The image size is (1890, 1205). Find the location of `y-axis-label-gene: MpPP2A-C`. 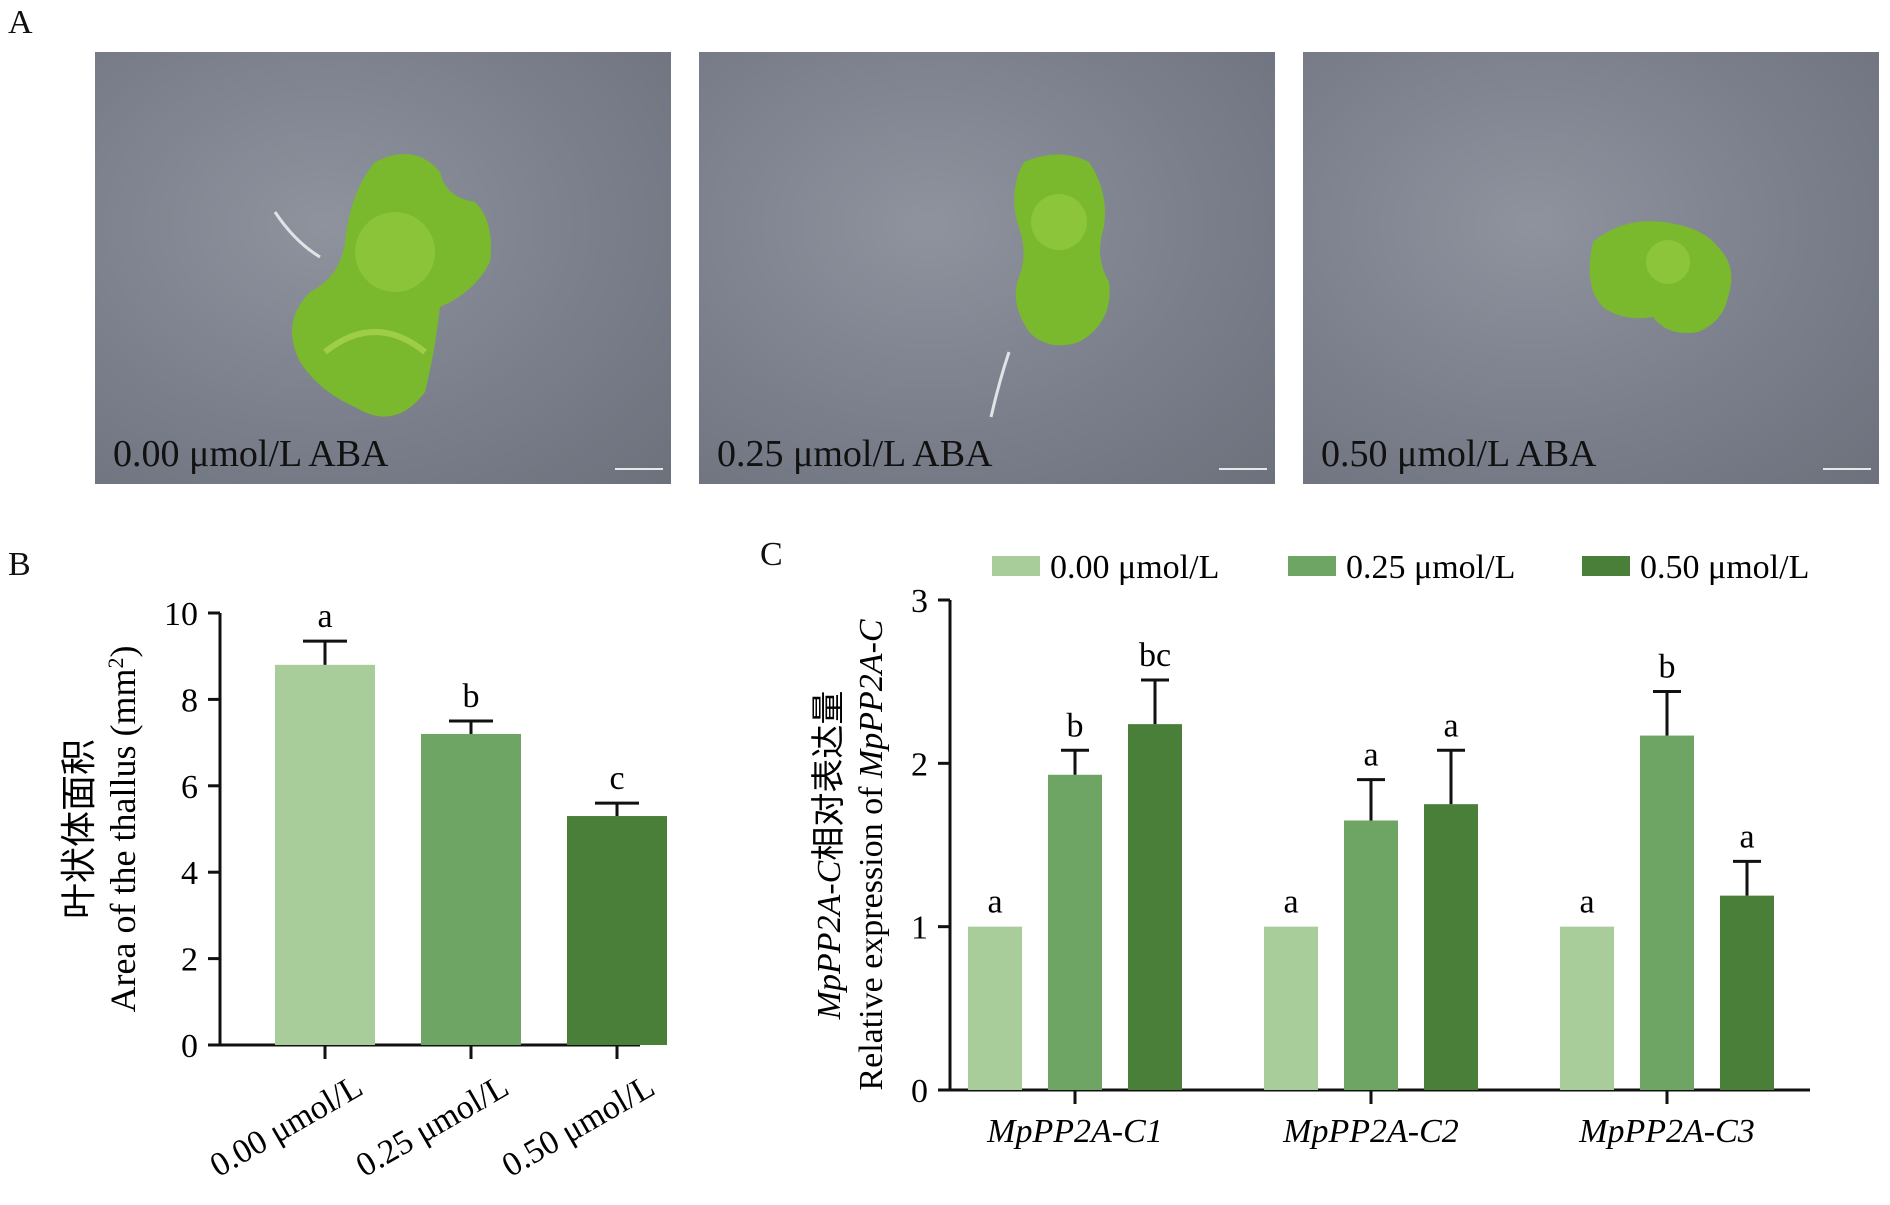

y-axis-label-gene: MpPP2A-C is located at coordinates (829, 940).